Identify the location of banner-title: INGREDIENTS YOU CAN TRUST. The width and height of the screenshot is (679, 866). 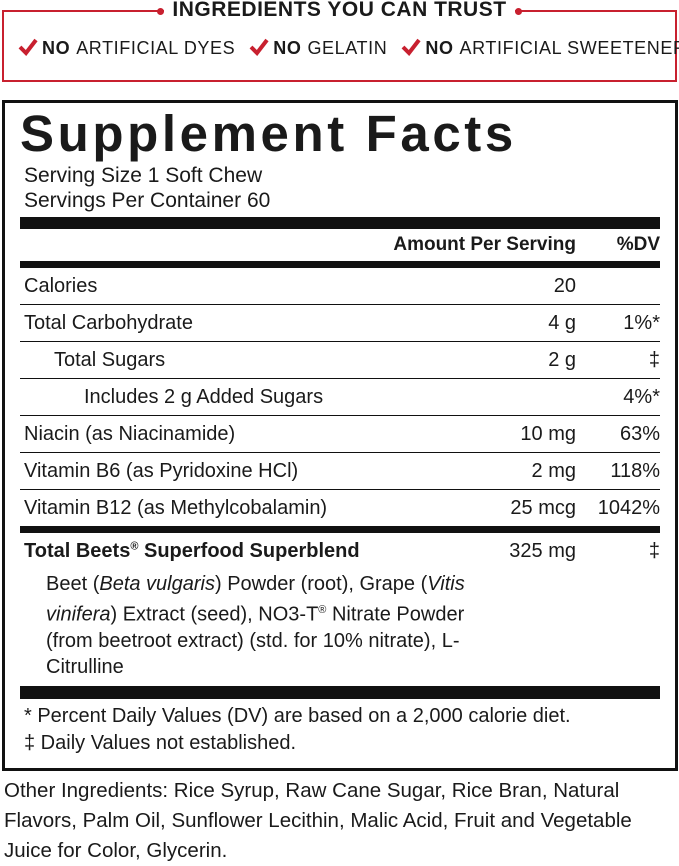
(339, 10).